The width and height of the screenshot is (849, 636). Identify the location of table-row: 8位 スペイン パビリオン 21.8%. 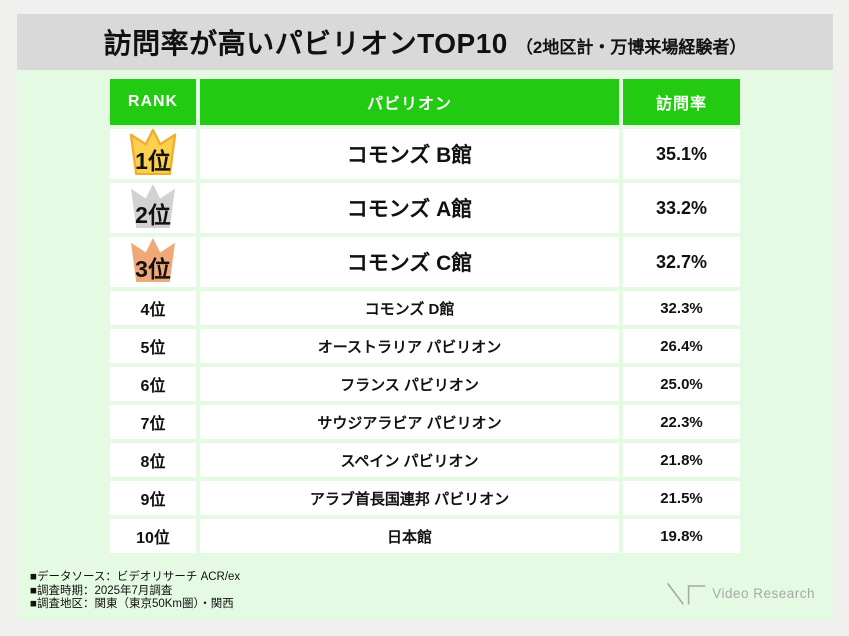
(425, 460).